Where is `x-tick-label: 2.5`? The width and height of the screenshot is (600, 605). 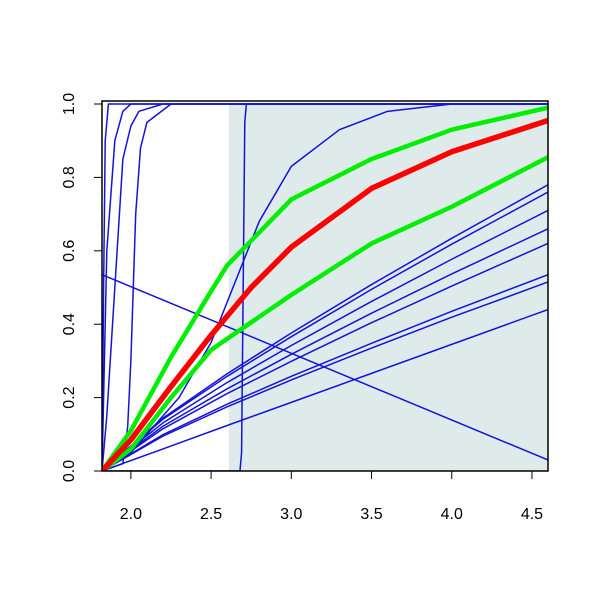
x-tick-label: 2.5 is located at coordinates (211, 514).